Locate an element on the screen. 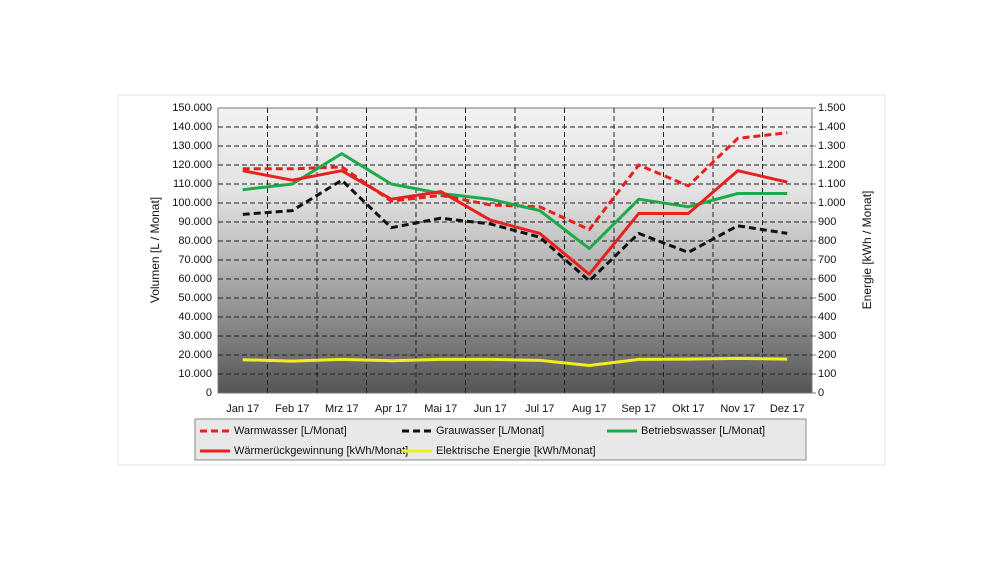 The width and height of the screenshot is (1000, 568). y2-axis-title: Energie [kWh / Monat] is located at coordinates (867, 250).